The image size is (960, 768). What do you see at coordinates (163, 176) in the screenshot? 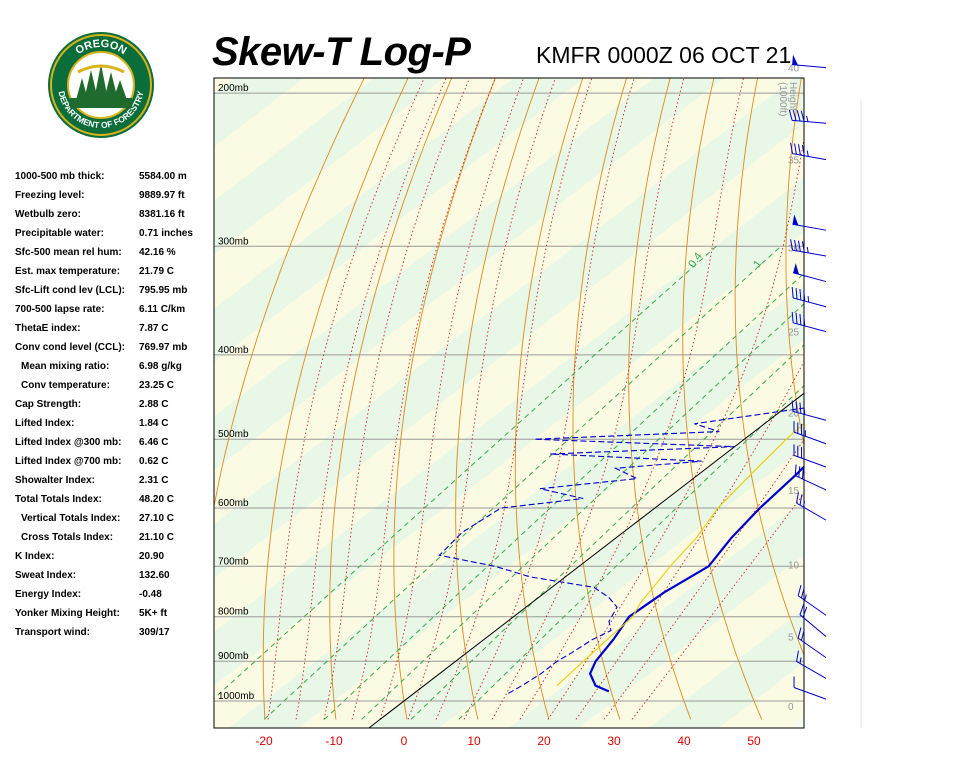
I see `index-value: 5584.00 m` at bounding box center [163, 176].